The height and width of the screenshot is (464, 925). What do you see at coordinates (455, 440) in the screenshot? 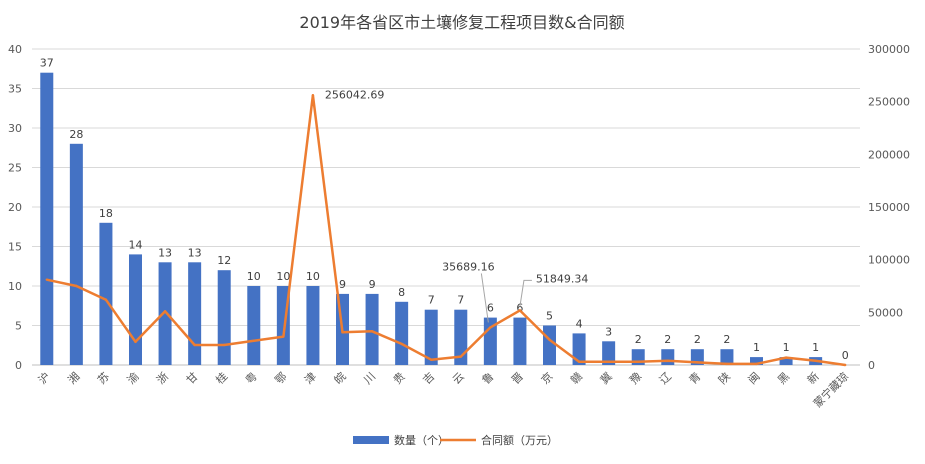
I see `legend: 数量（个） 合同额（万元）` at bounding box center [455, 440].